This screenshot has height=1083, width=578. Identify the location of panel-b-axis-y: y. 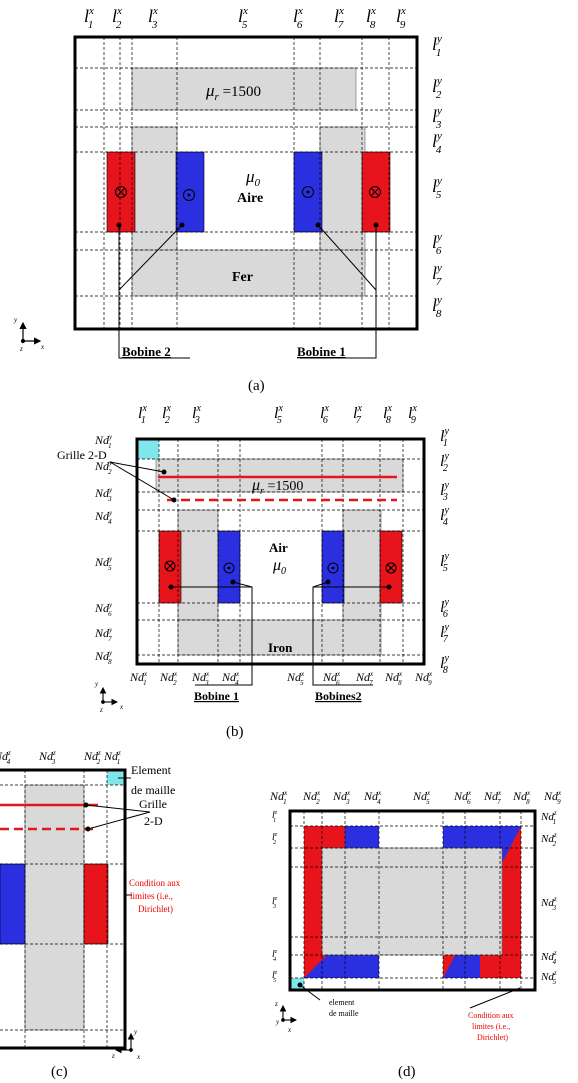
(96, 684).